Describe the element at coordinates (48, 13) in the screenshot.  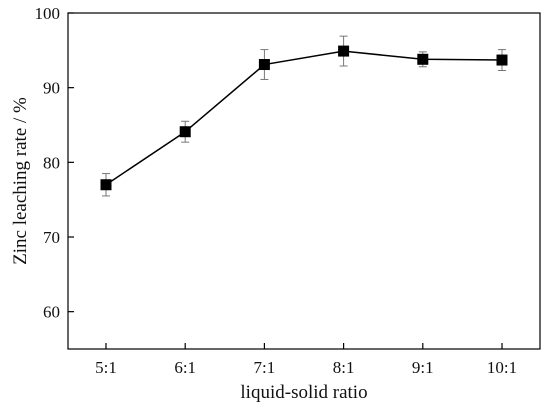
I see `y-tick-label: 100` at that location.